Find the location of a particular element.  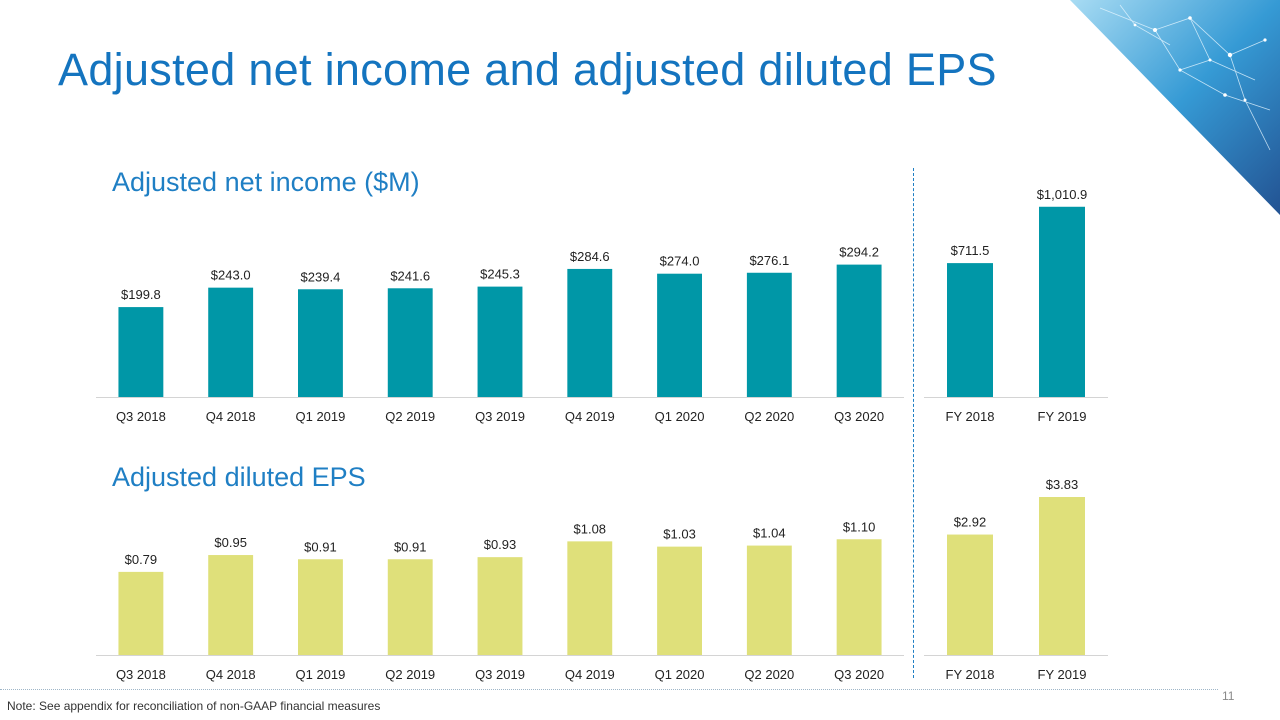

income-annual-tick-label: FY 2019 is located at coordinates (1062, 416).